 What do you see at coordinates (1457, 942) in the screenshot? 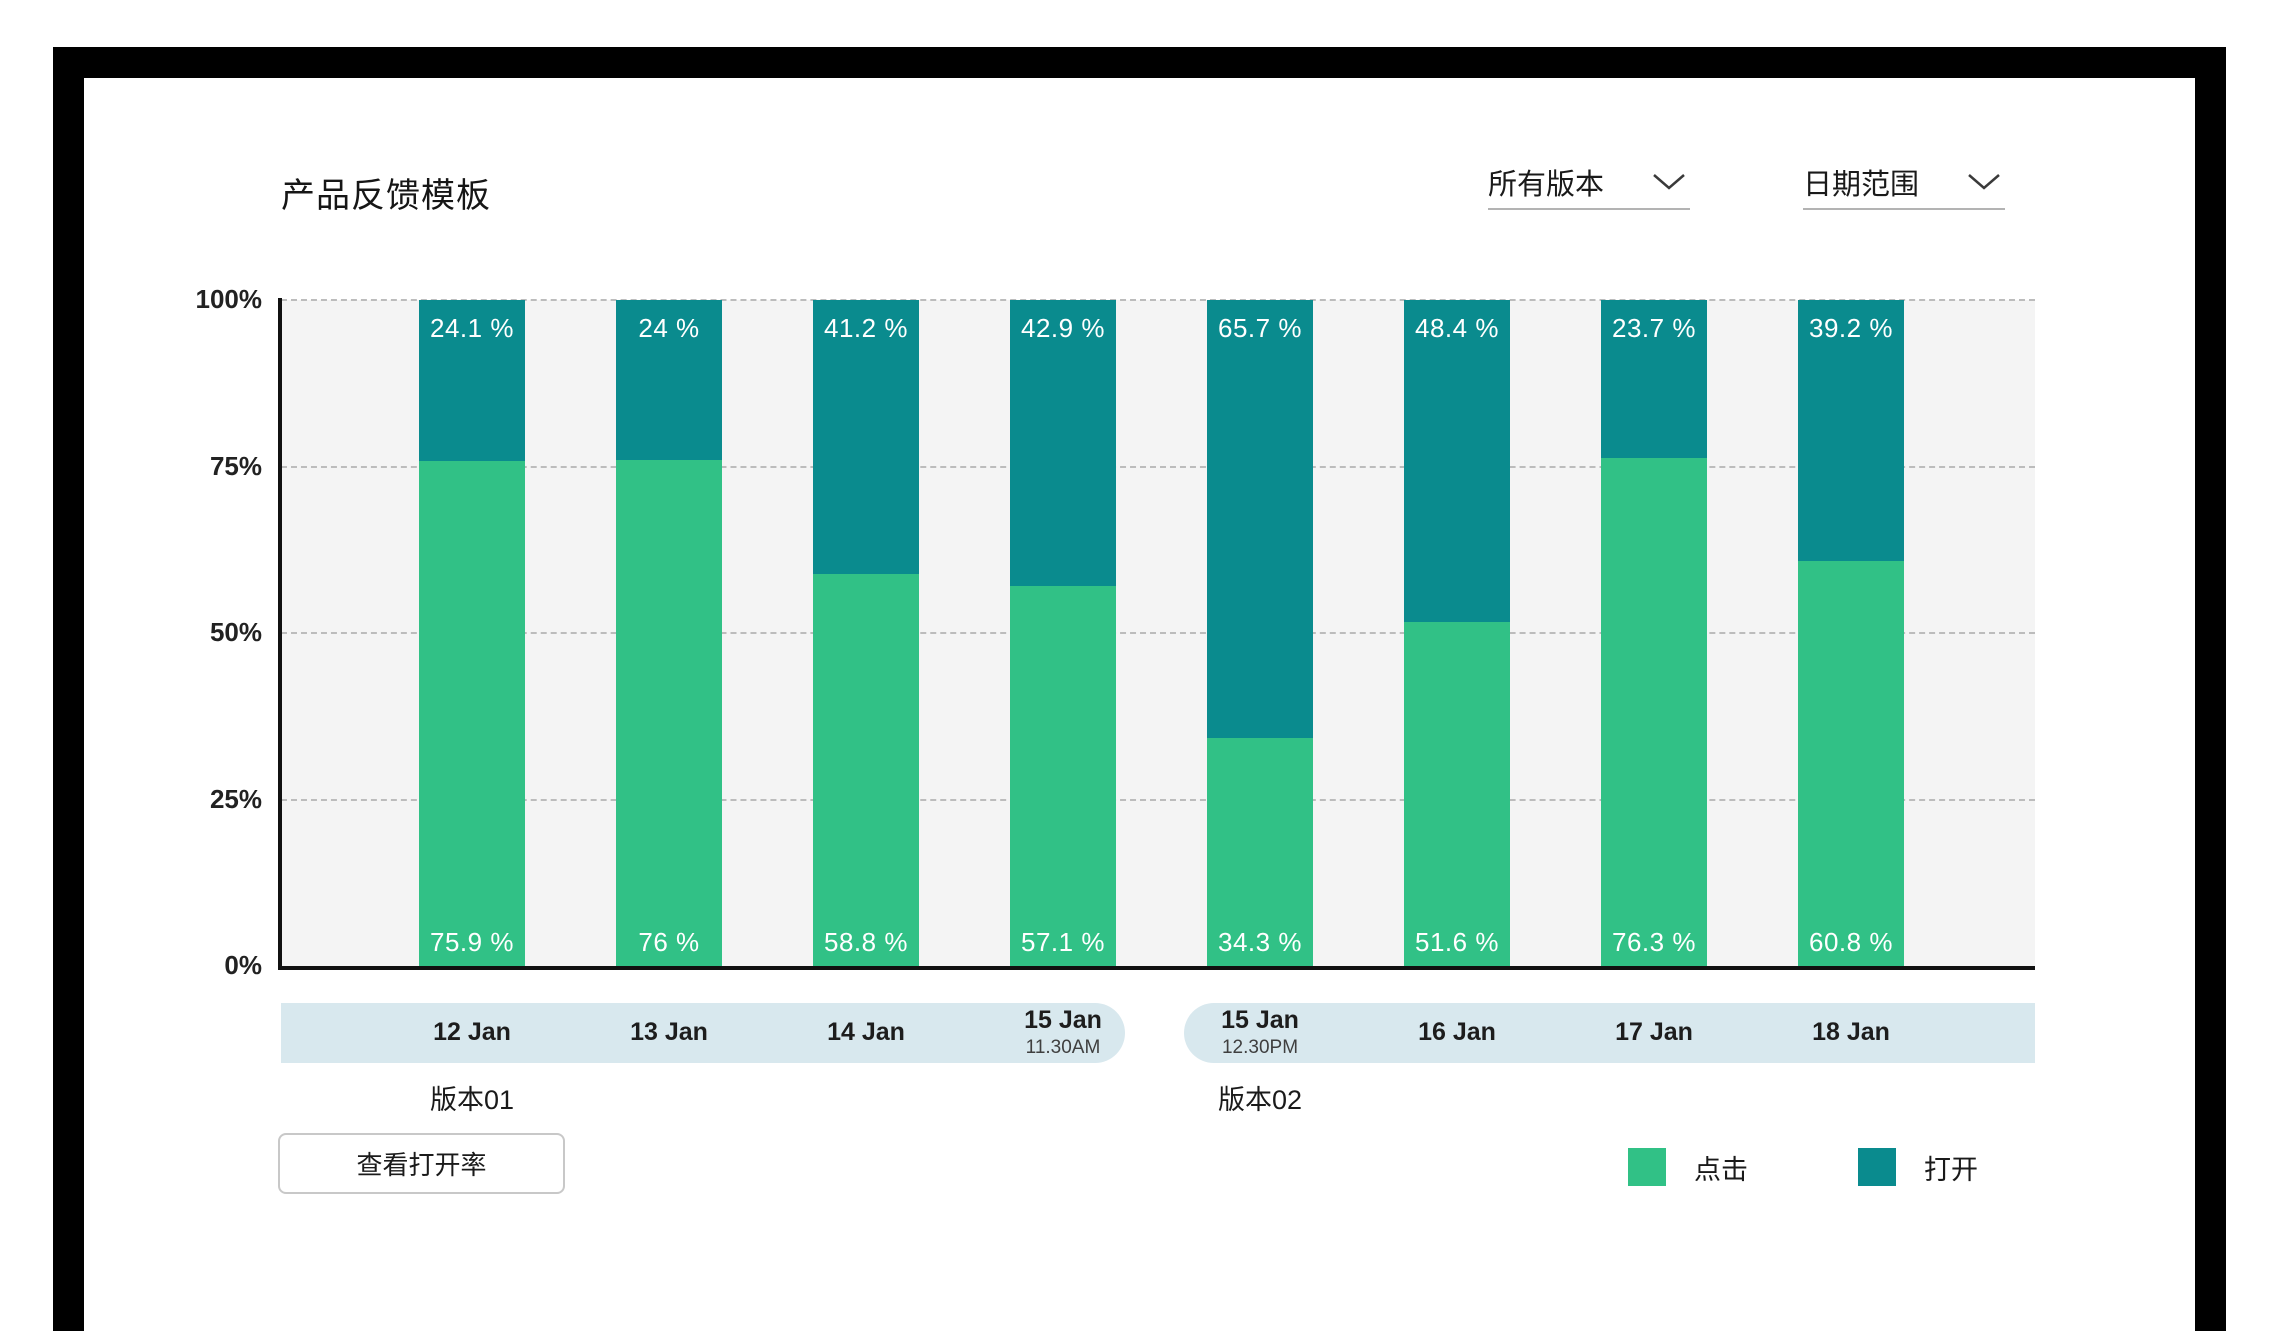
I see `click-value-label: 51.6 %` at bounding box center [1457, 942].